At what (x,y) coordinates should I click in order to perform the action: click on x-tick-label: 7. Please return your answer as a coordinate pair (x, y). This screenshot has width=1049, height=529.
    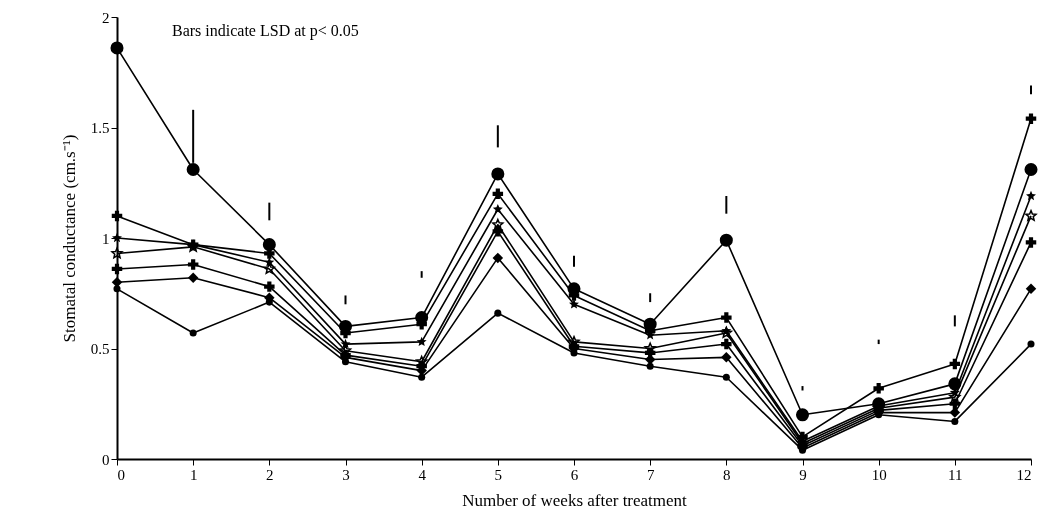
    Looking at the image, I should click on (650, 474).